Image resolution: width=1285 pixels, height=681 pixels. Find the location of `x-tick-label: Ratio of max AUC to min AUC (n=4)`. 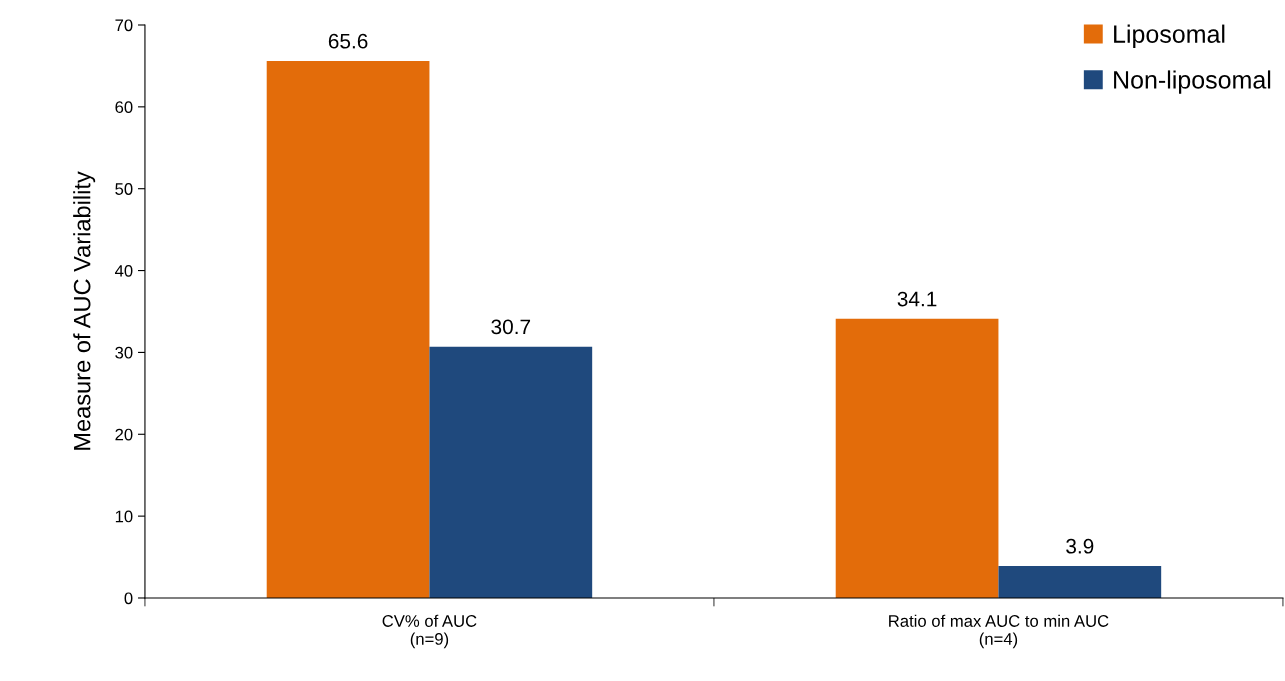

x-tick-label: Ratio of max AUC to min AUC (n=4) is located at coordinates (999, 631).